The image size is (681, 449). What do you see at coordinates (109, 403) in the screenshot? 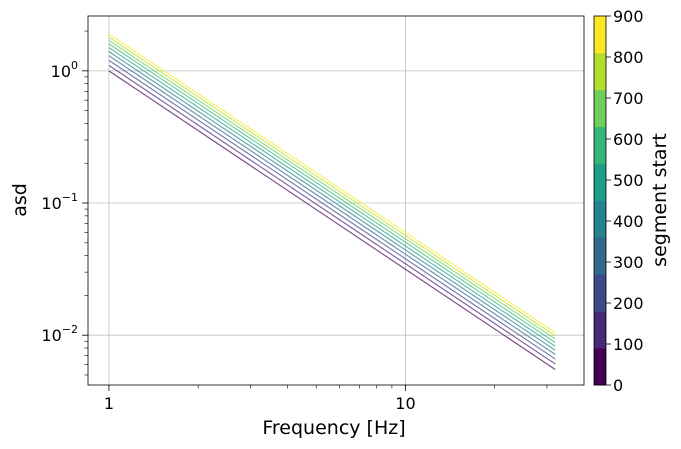
I see `x-tick-label: 1` at bounding box center [109, 403].